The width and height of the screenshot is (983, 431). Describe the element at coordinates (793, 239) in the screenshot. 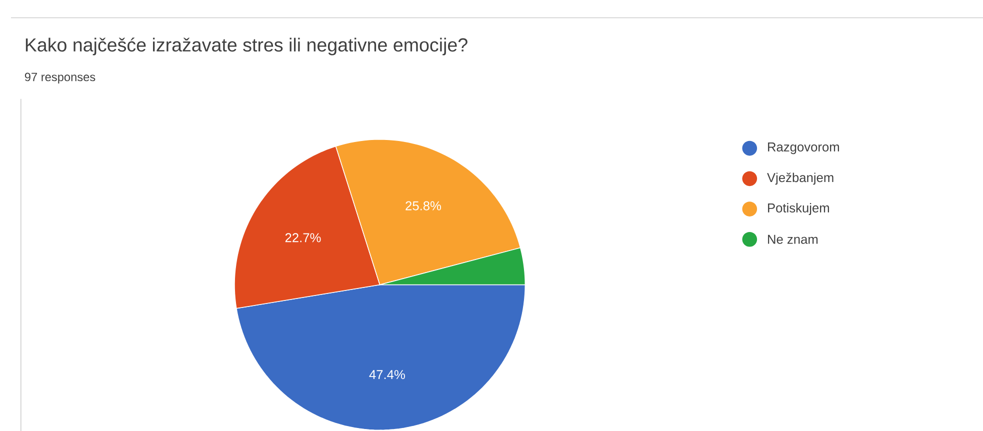

I see `legend-label: Ne znam` at that location.